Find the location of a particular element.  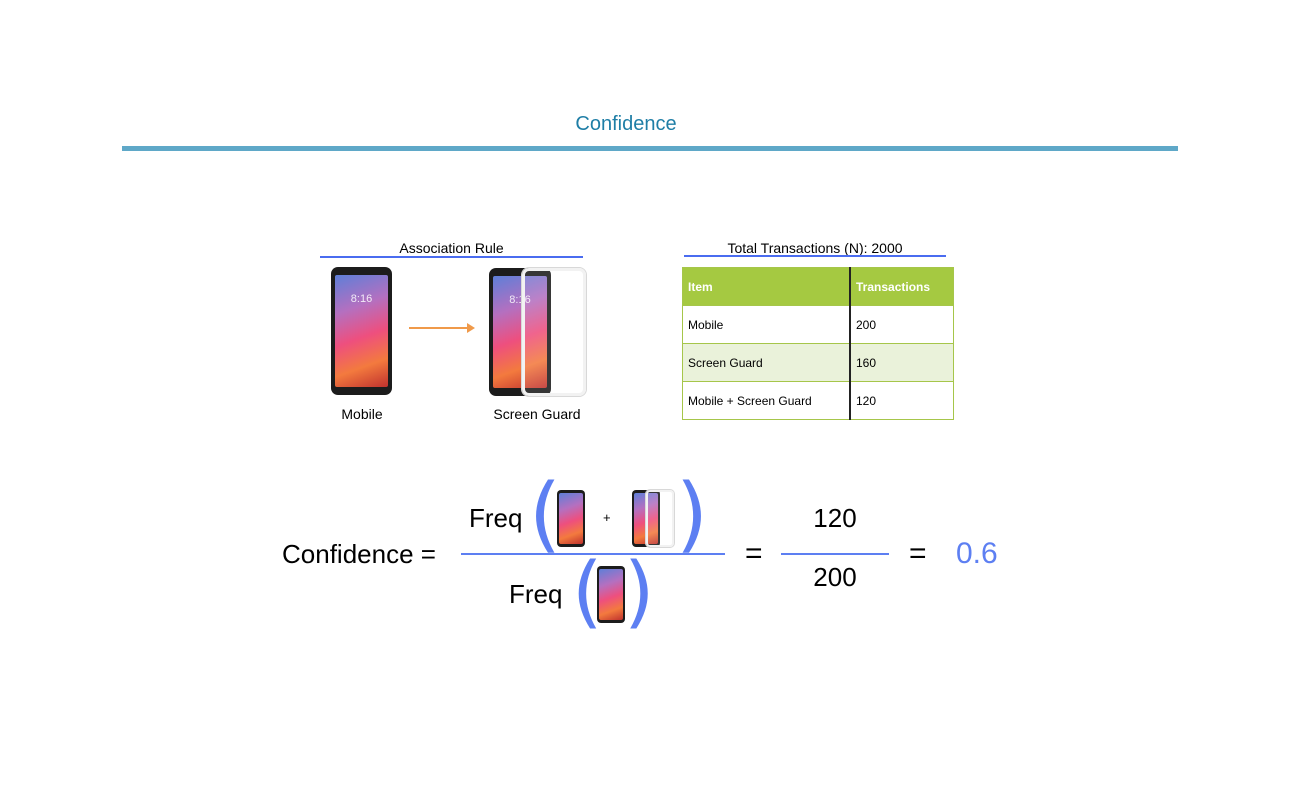

denominator-freq: Freq is located at coordinates (536, 594).